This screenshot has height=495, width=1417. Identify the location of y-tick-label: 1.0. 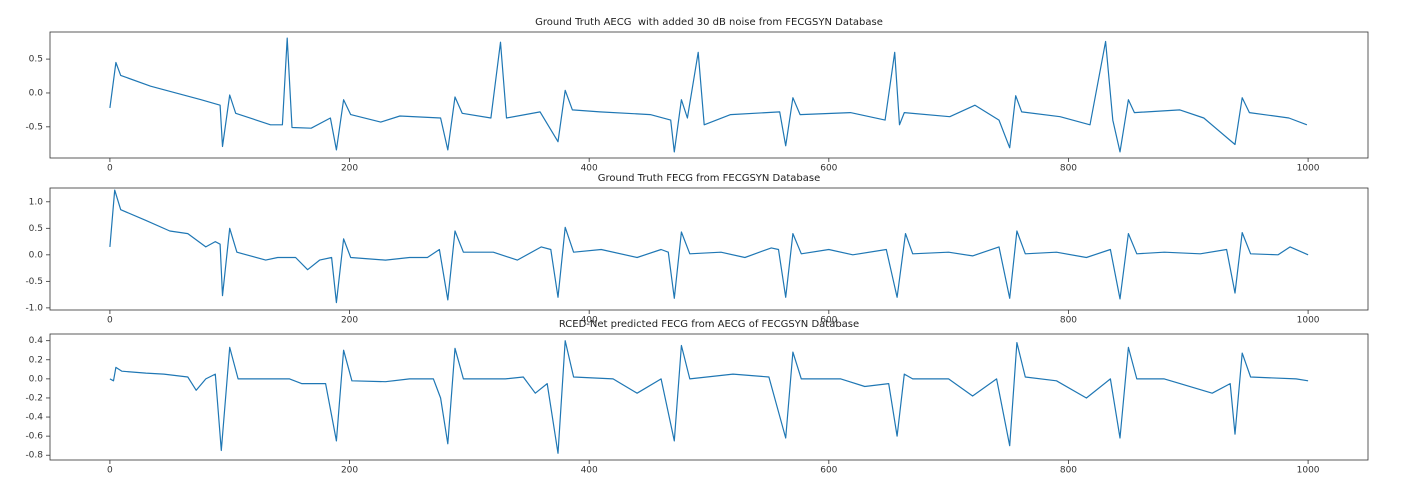
(36, 202).